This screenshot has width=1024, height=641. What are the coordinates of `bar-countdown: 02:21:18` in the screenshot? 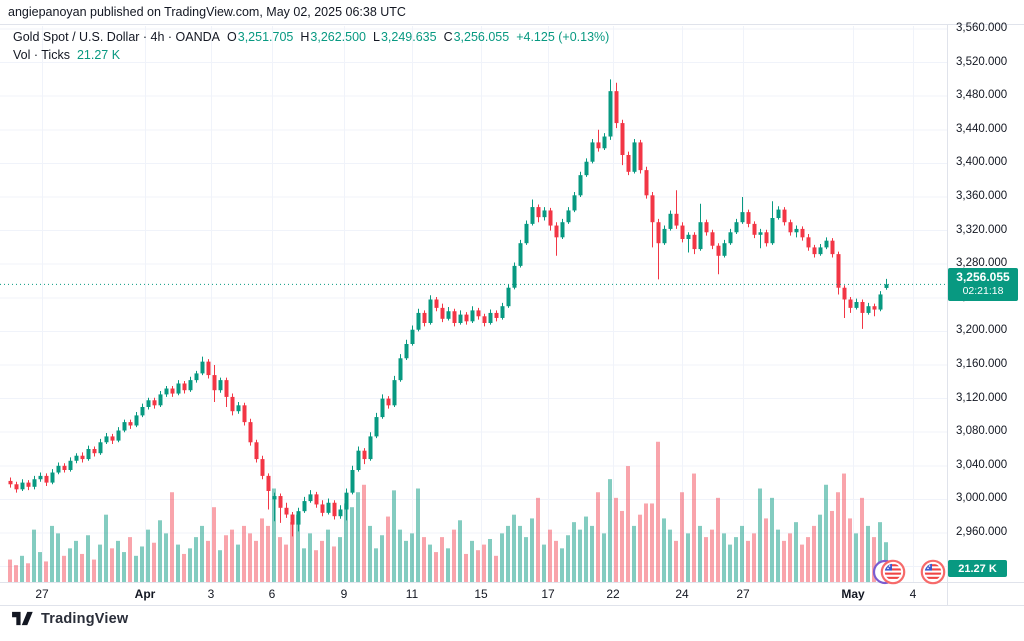 It's located at (983, 291).